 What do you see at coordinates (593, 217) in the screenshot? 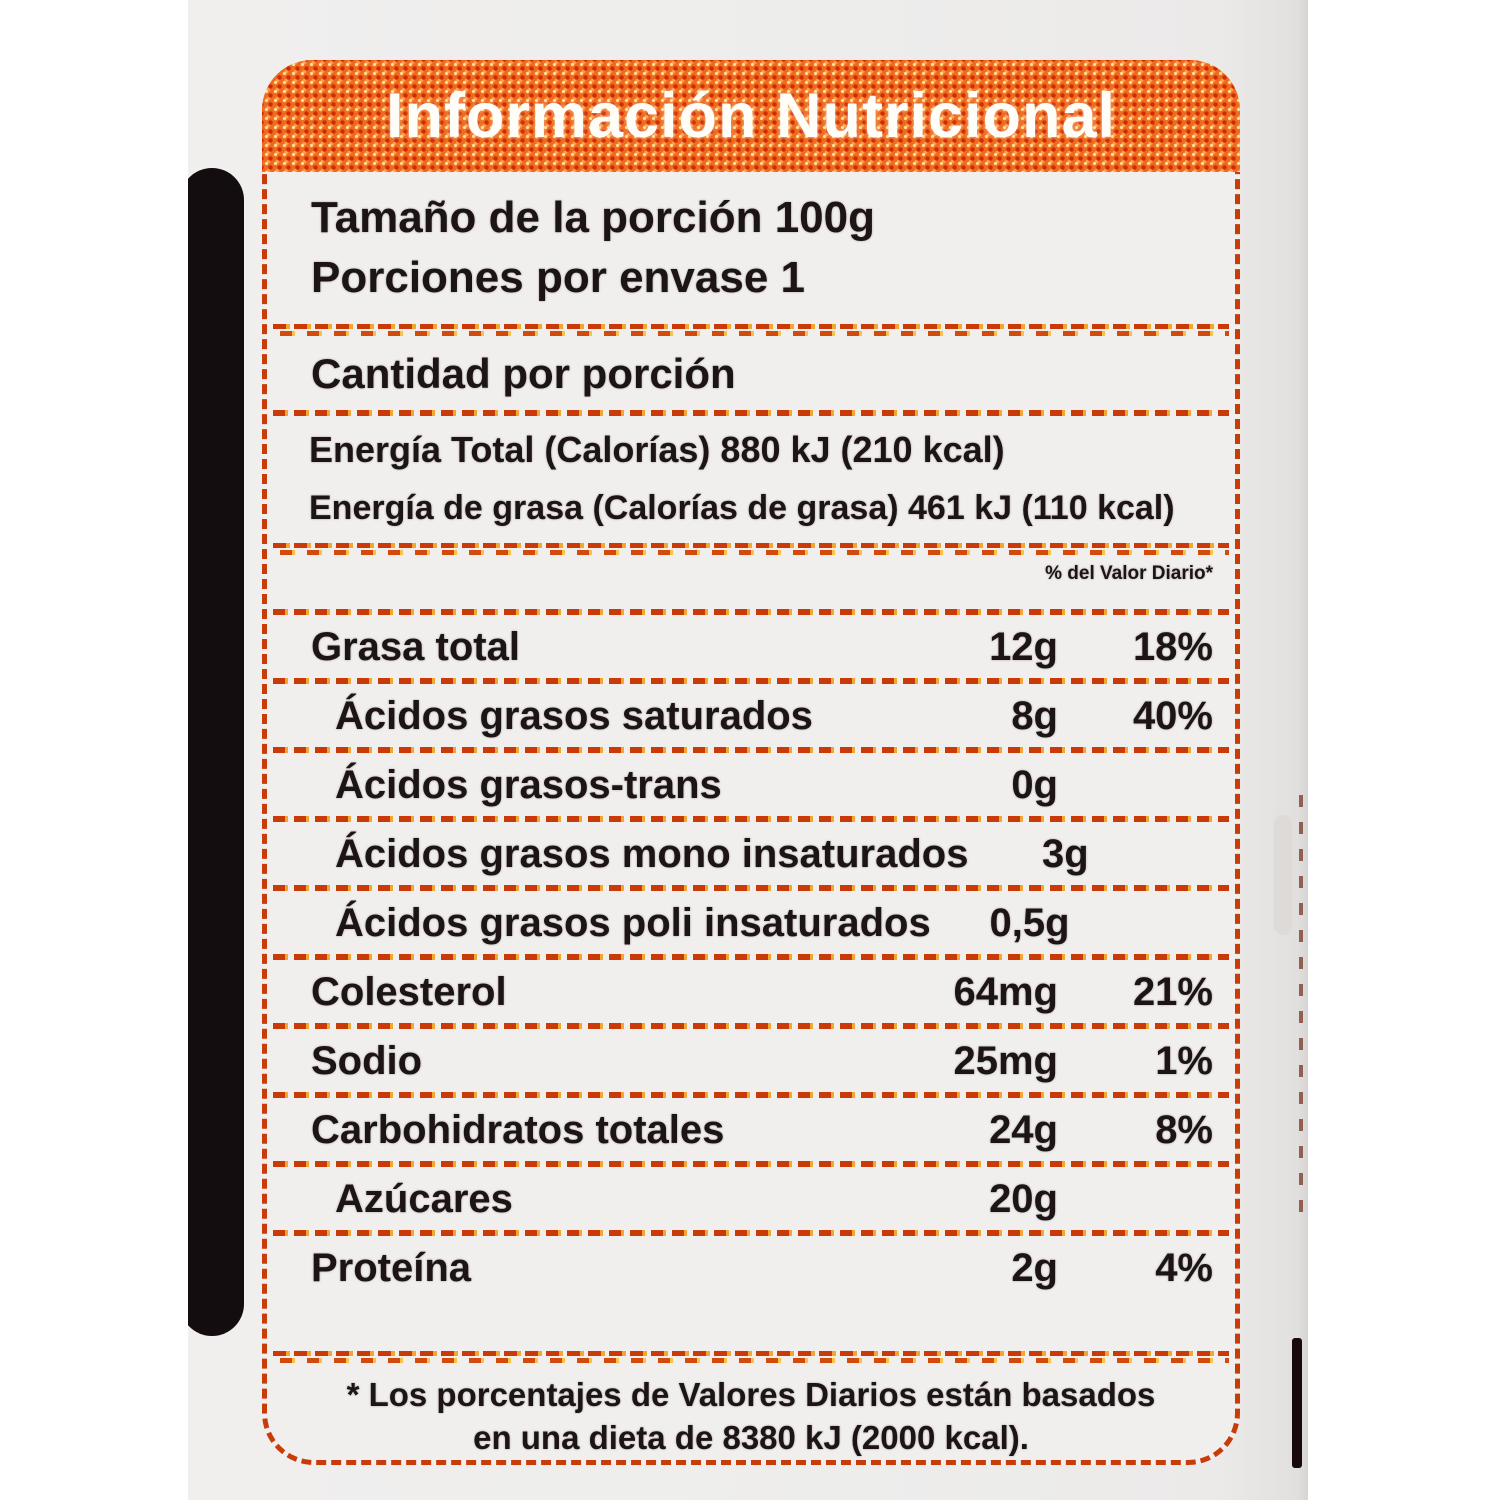
I see `serving-size-line: Tamaño de la porción 100g` at bounding box center [593, 217].